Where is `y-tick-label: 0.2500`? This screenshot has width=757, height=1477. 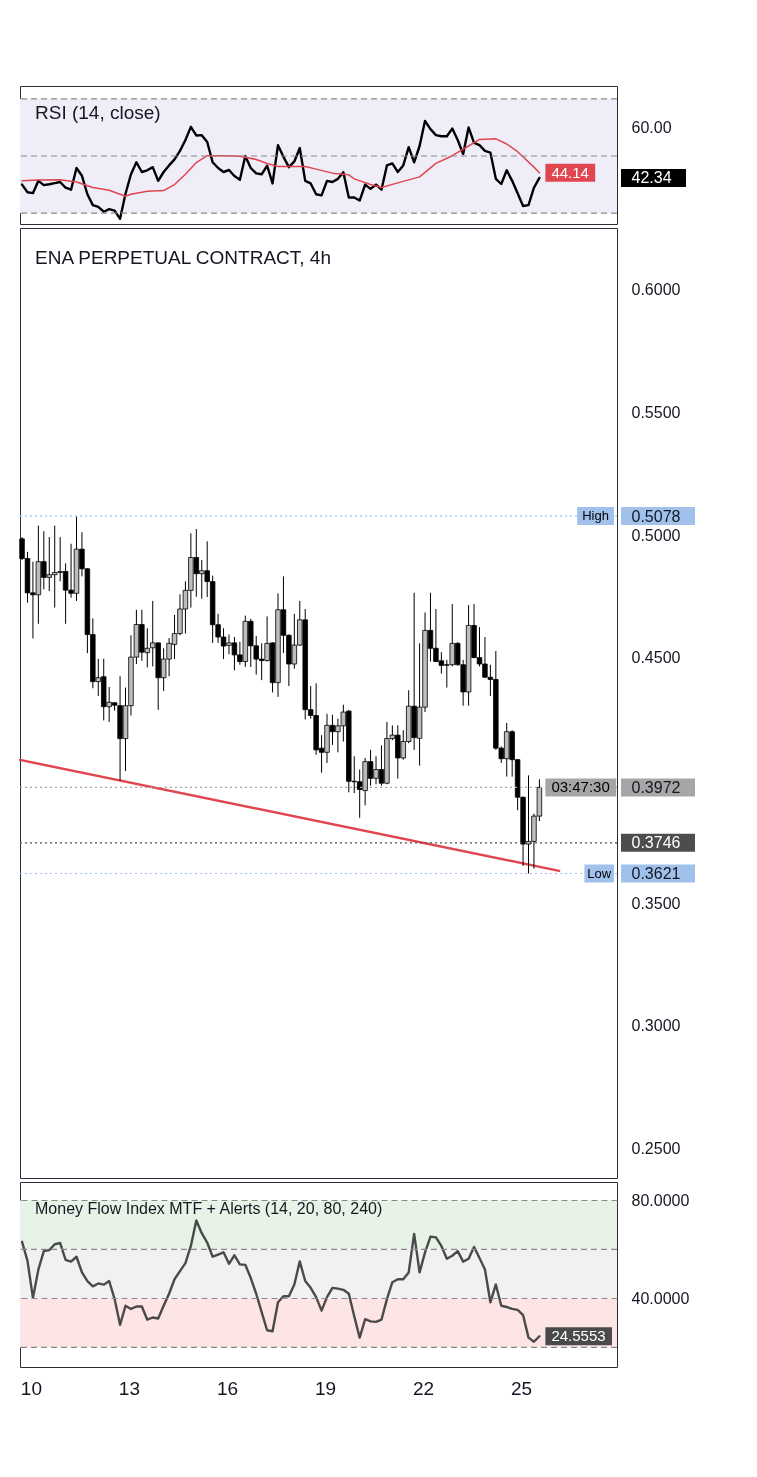
y-tick-label: 0.2500 is located at coordinates (656, 1149).